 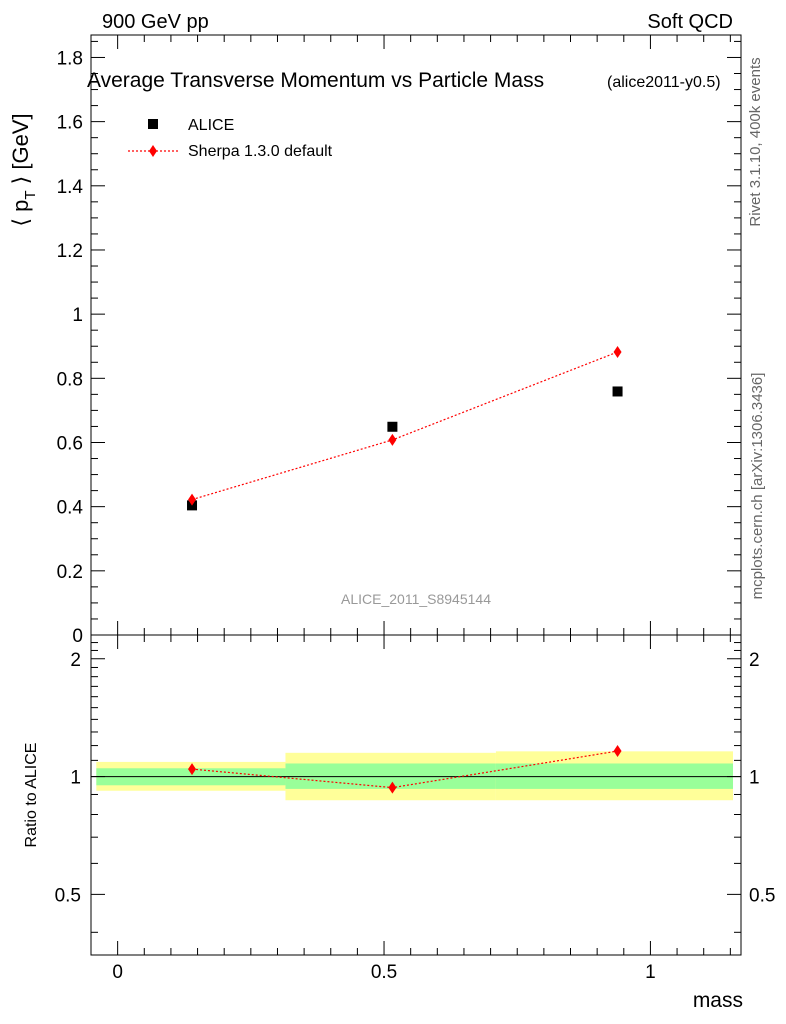 I want to click on main-ytick-label: 0, so click(x=77, y=636).